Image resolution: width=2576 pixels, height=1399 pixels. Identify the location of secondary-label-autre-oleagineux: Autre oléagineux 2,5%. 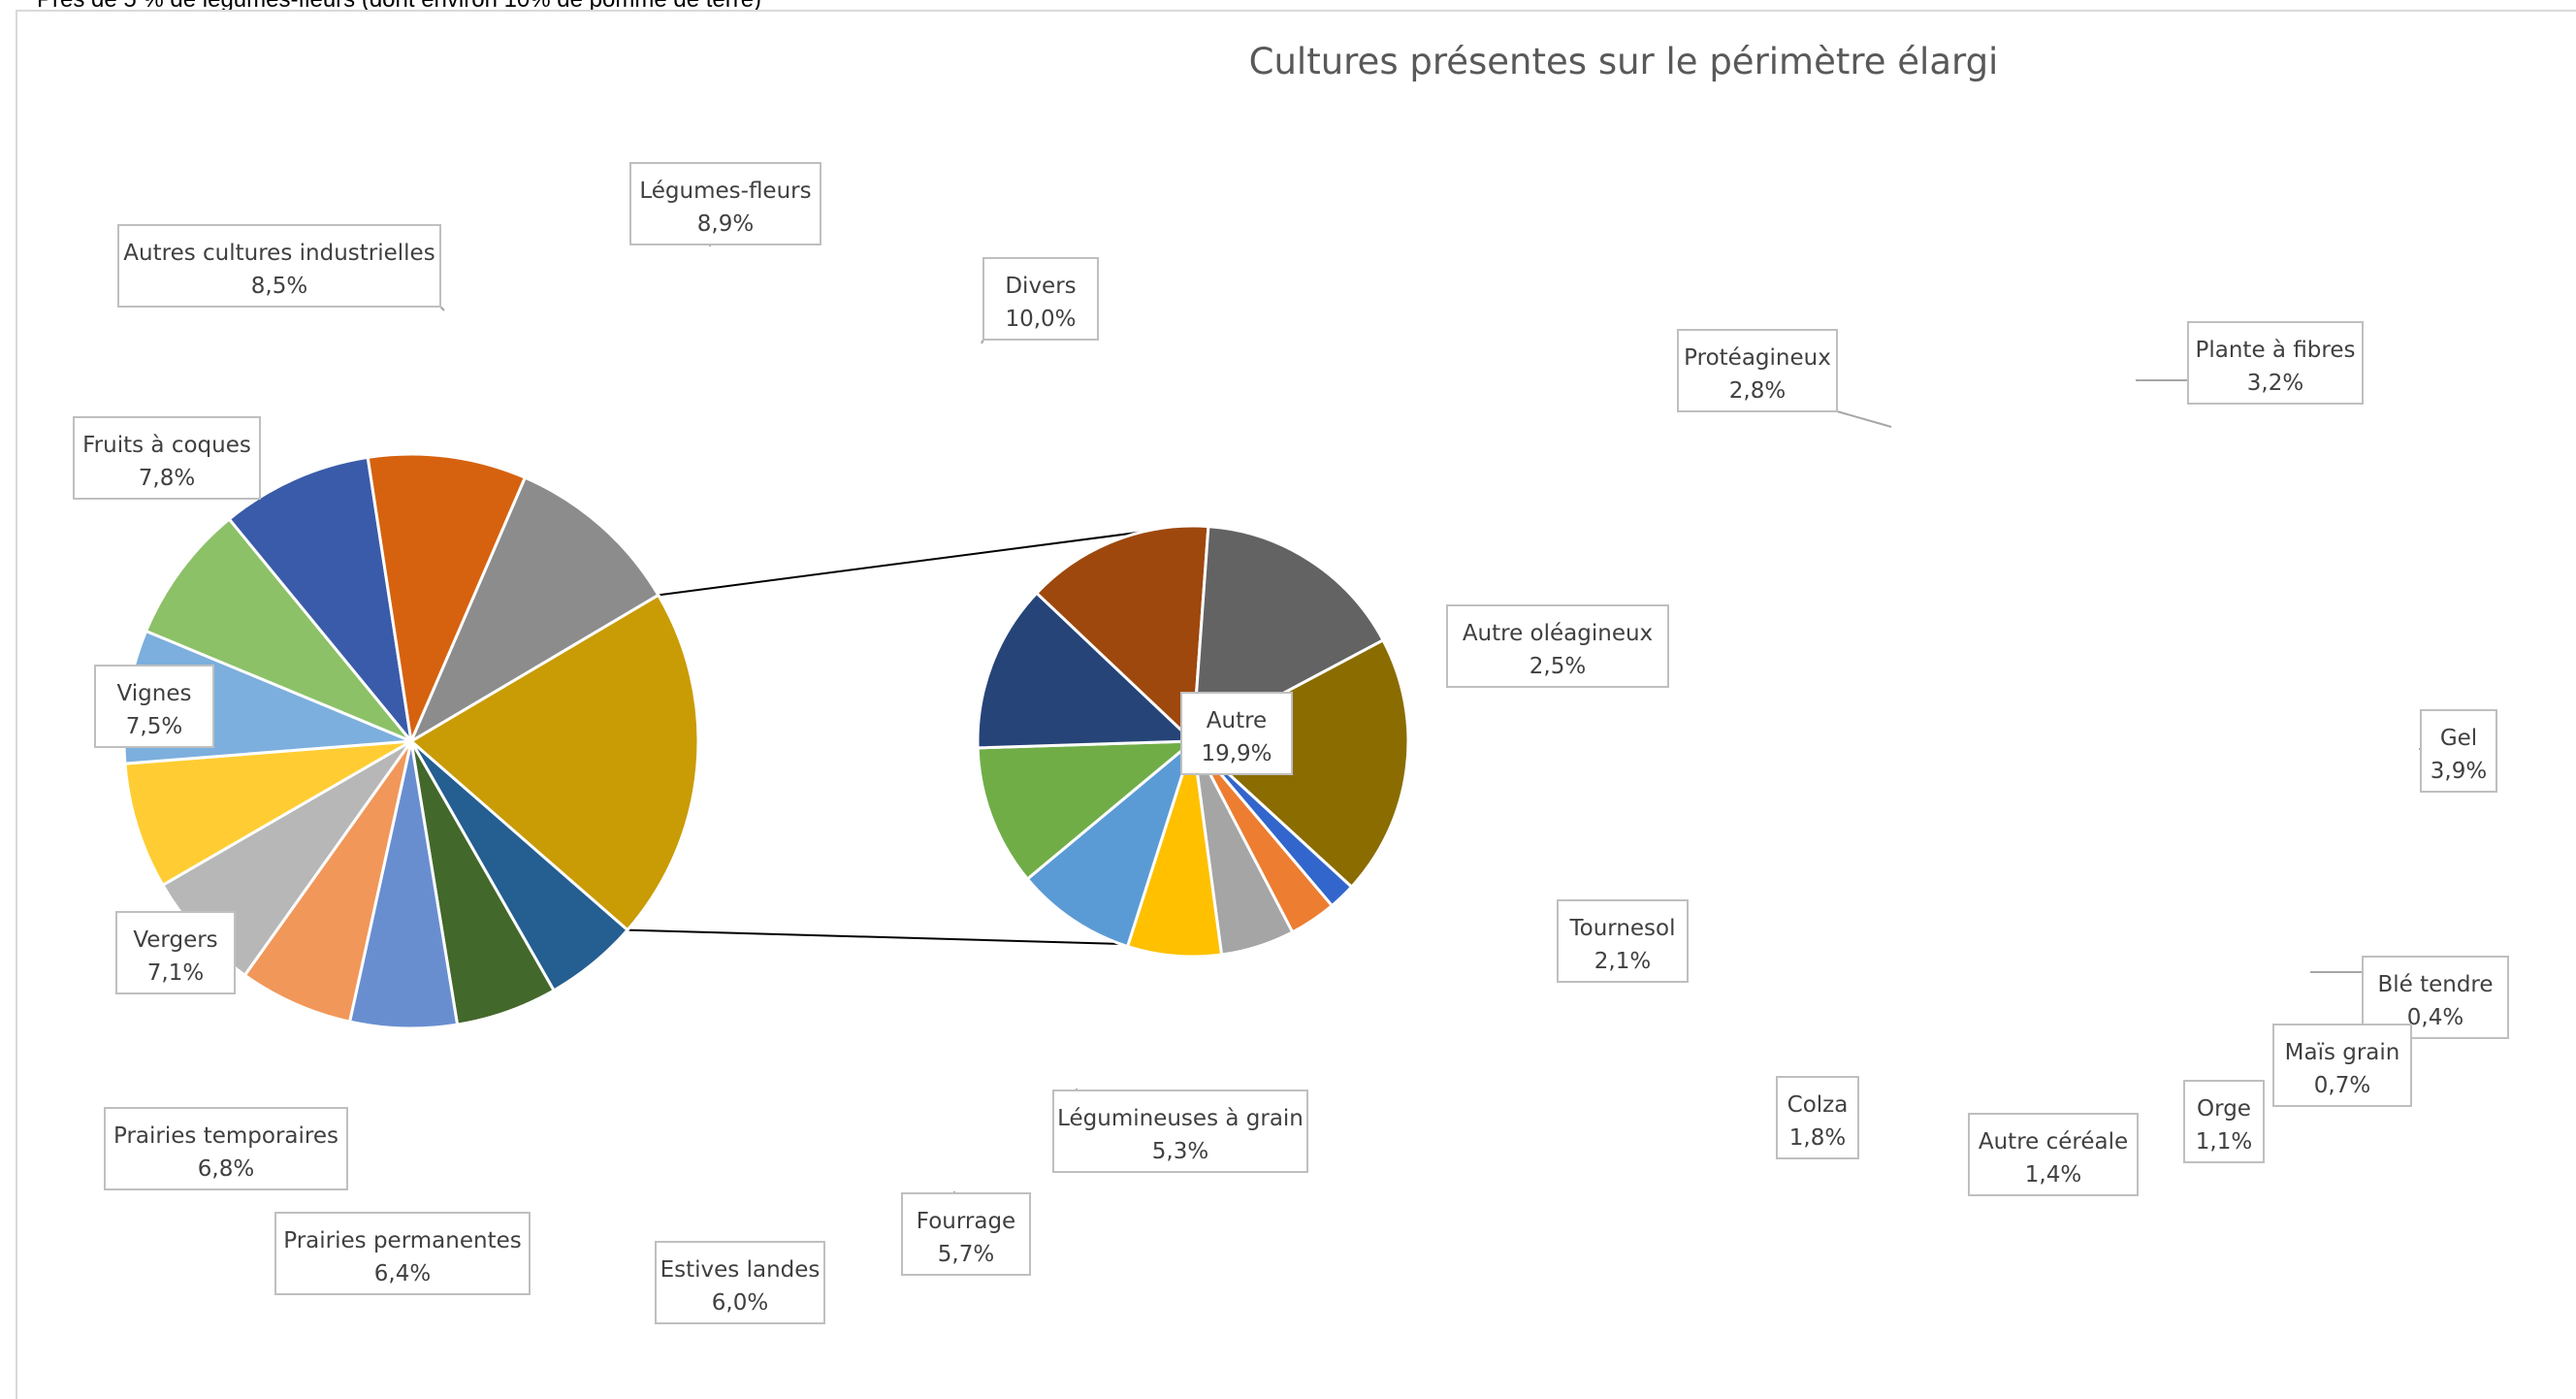
(1557, 646).